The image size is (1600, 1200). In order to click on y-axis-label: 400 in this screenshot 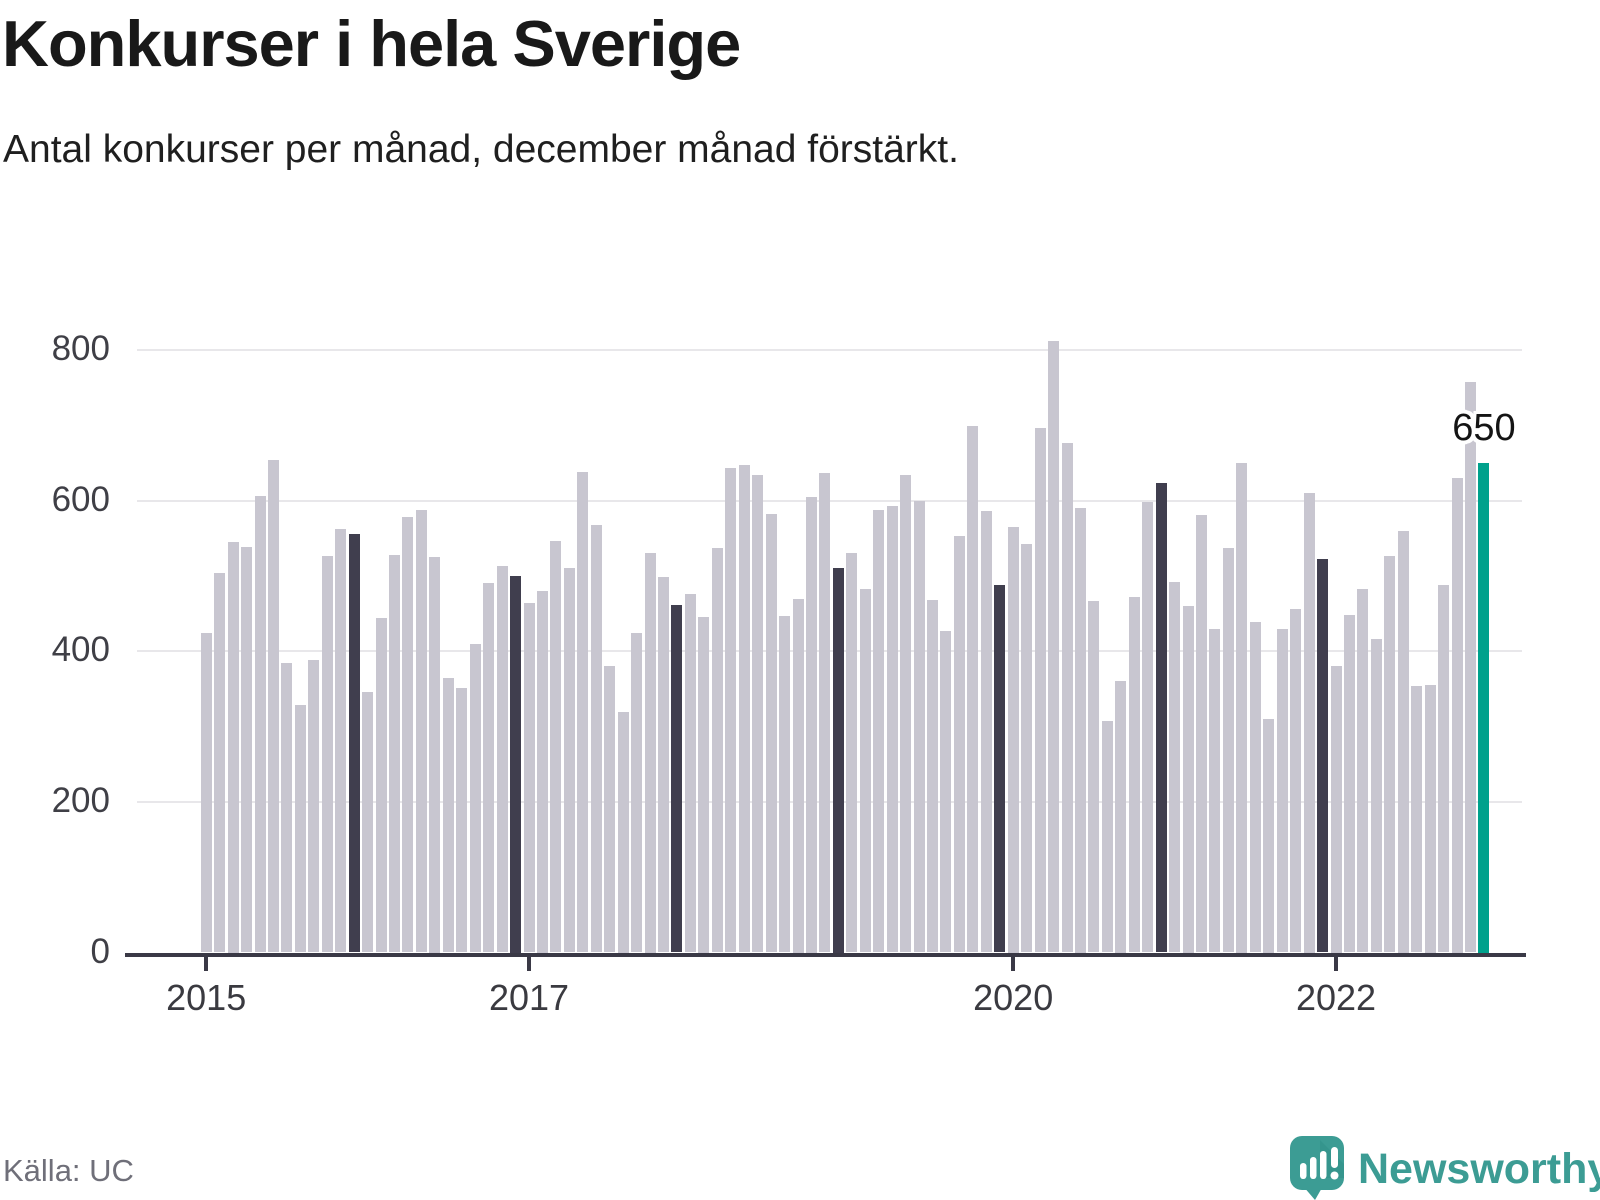, I will do `click(80, 650)`.